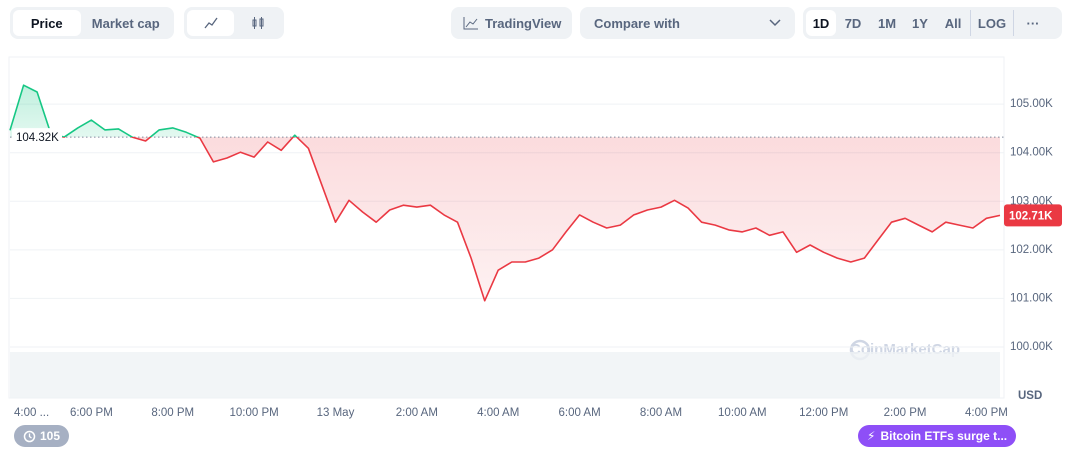 This screenshot has height=455, width=1078. What do you see at coordinates (50, 436) in the screenshot?
I see `badge-label: 105` at bounding box center [50, 436].